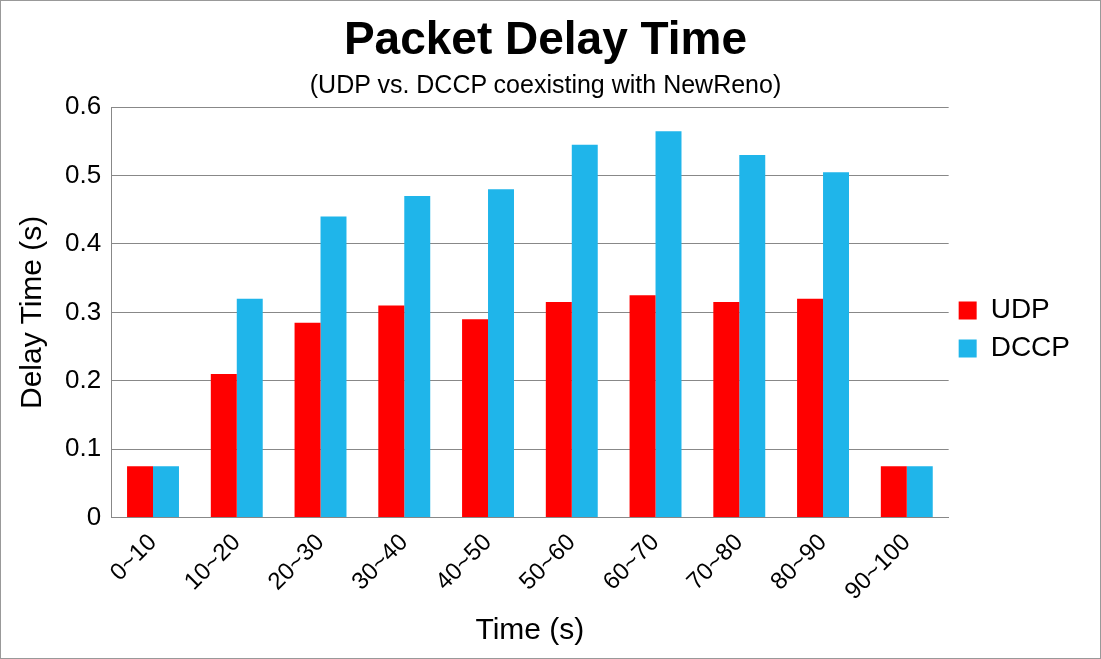  What do you see at coordinates (83, 242) in the screenshot?
I see `y-tick-label: 0.4` at bounding box center [83, 242].